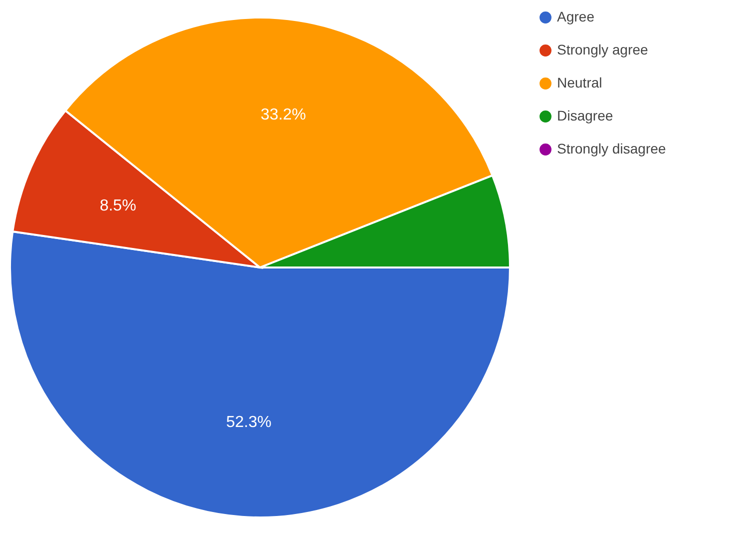 The height and width of the screenshot is (537, 741). Describe the element at coordinates (602, 50) in the screenshot. I see `legend-label: Strongly agree` at that location.